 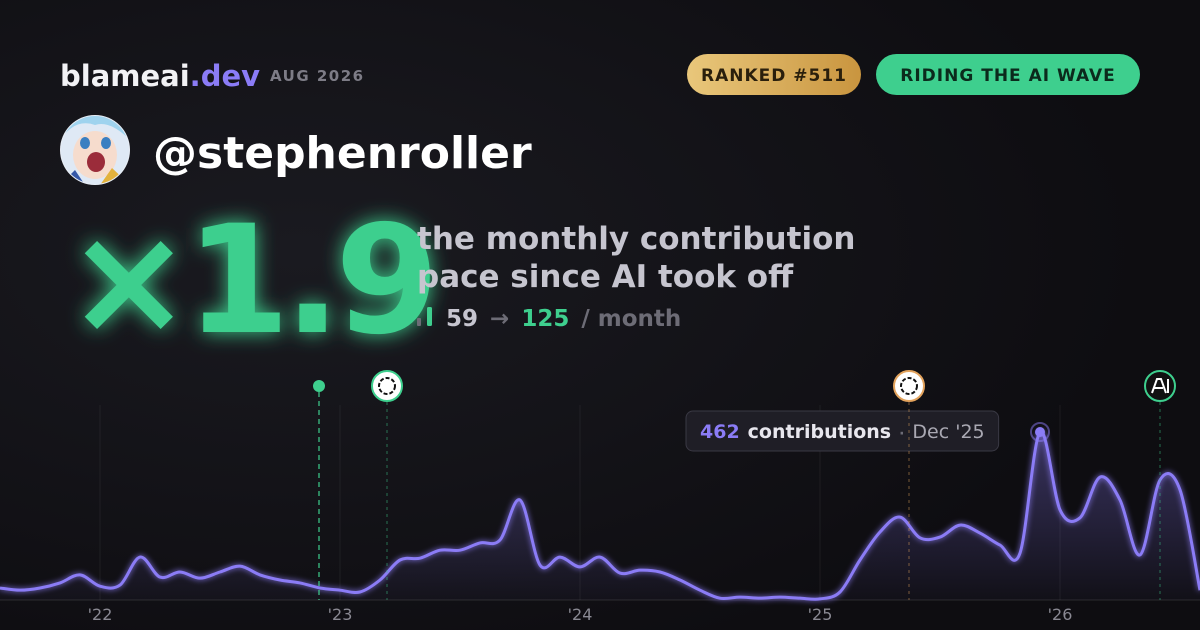 I want to click on pace-line: 59 → 125 / month, so click(x=563, y=319).